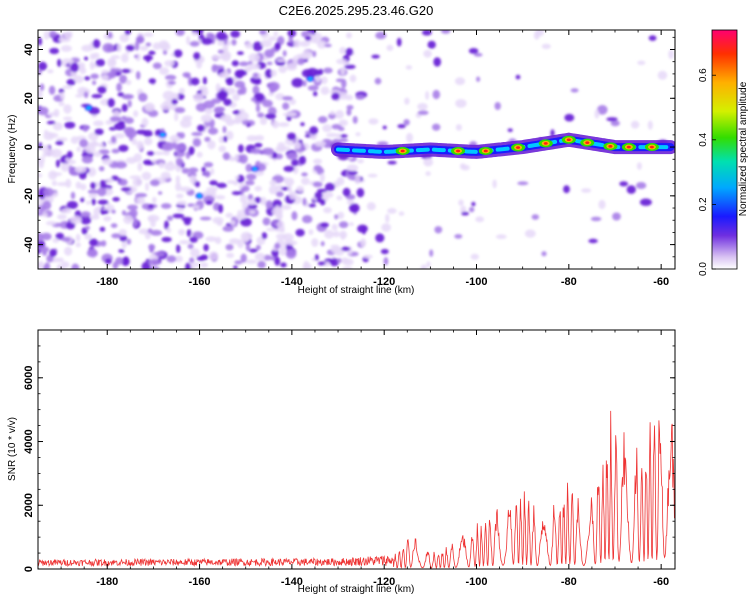 The width and height of the screenshot is (750, 600). Describe the element at coordinates (703, 204) in the screenshot. I see `colorbar-tick-label: 0.2` at that location.